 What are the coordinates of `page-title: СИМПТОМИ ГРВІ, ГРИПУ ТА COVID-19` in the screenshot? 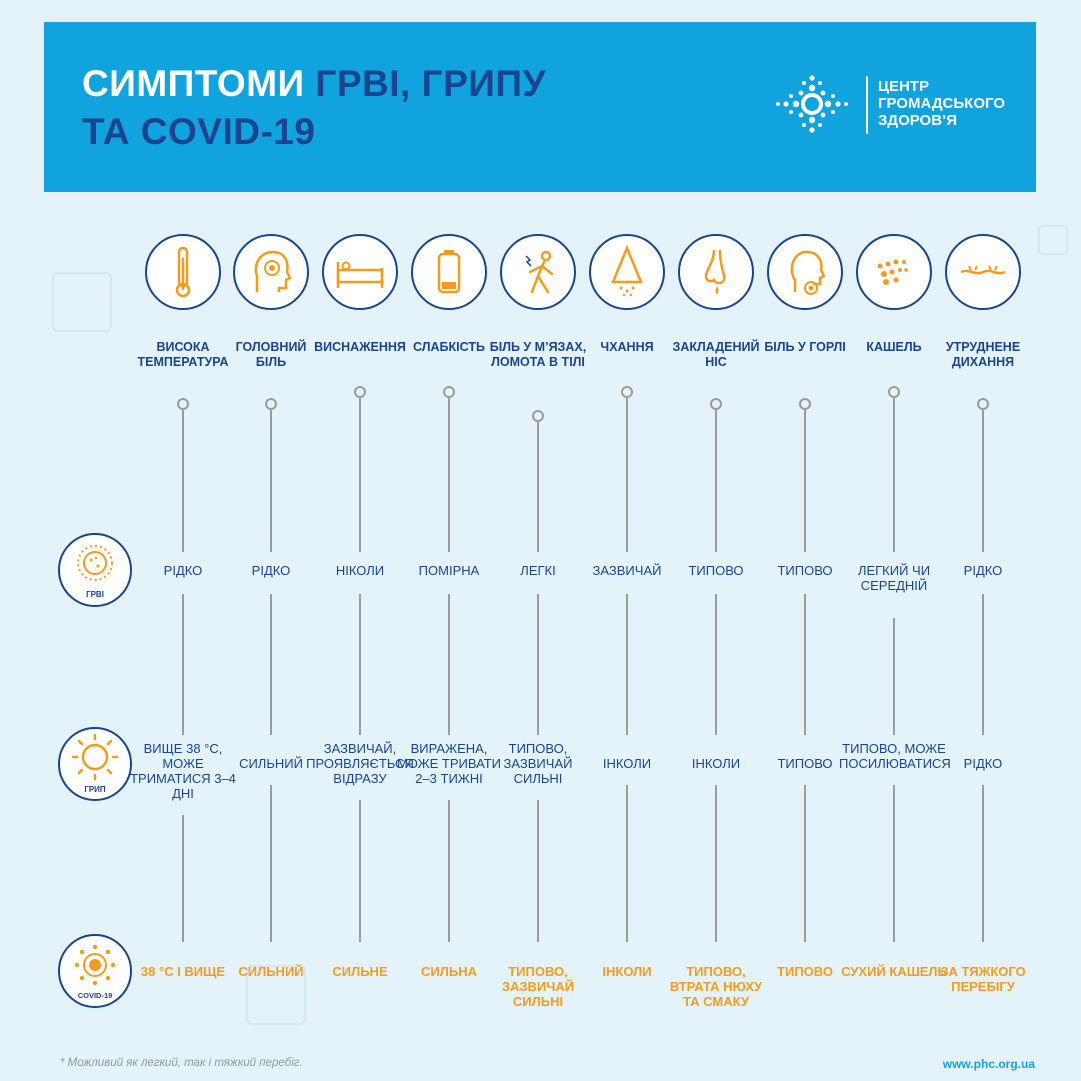 It's located at (314, 108).